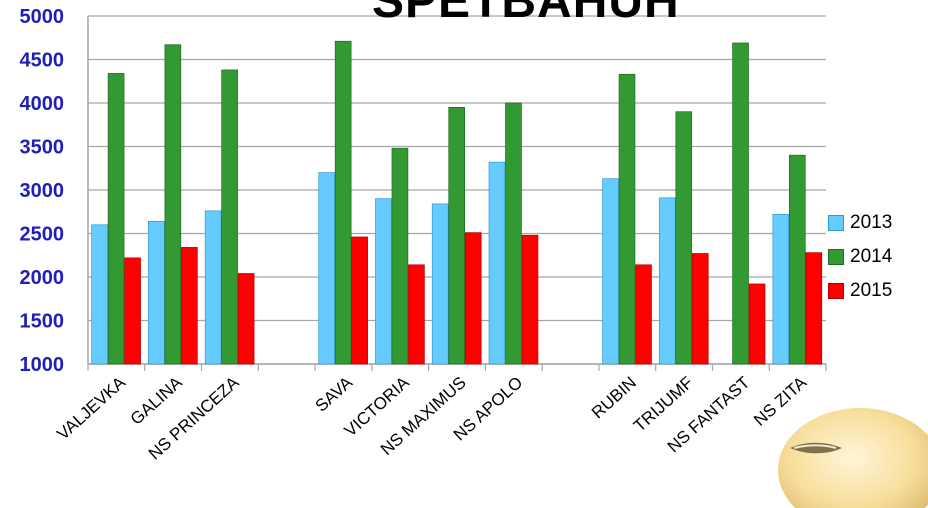 This screenshot has height=508, width=928. Describe the element at coordinates (213, 287) in the screenshot. I see `bar-2013-ns-princeza` at that location.